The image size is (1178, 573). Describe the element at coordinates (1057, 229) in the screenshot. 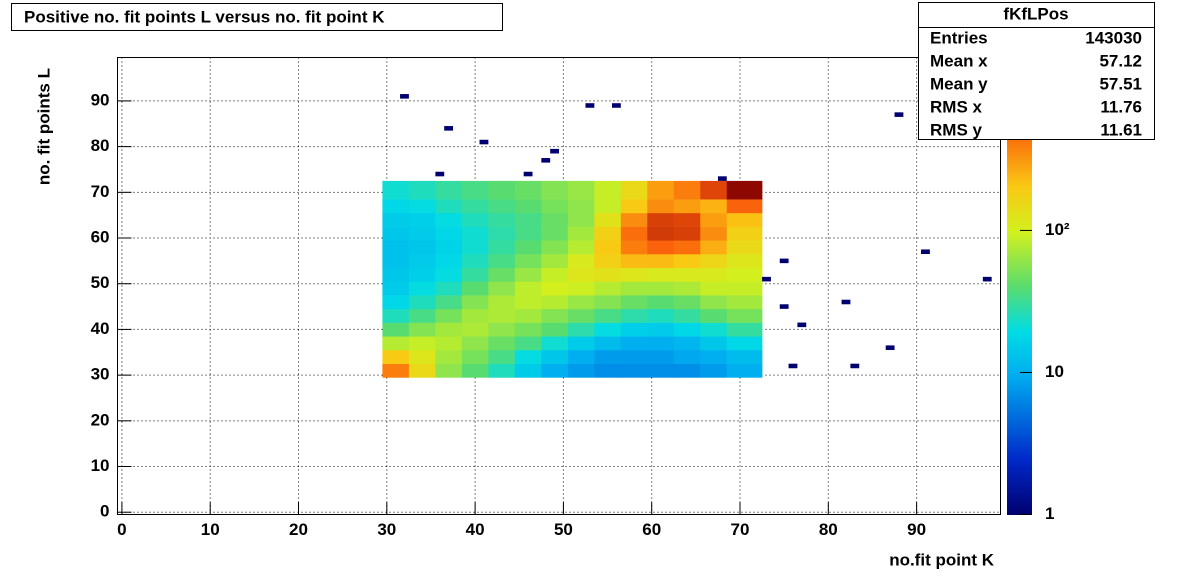

I see `z-tick-label: 10²` at that location.